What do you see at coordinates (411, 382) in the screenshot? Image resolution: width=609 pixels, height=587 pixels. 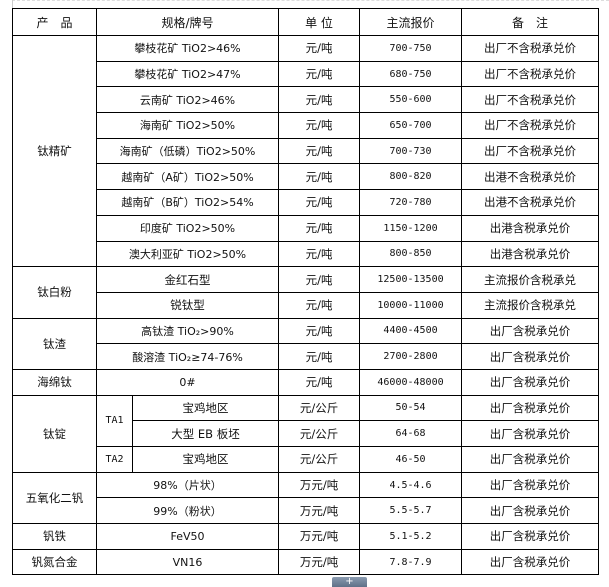 I see `price-cell: 46000-48000` at bounding box center [411, 382].